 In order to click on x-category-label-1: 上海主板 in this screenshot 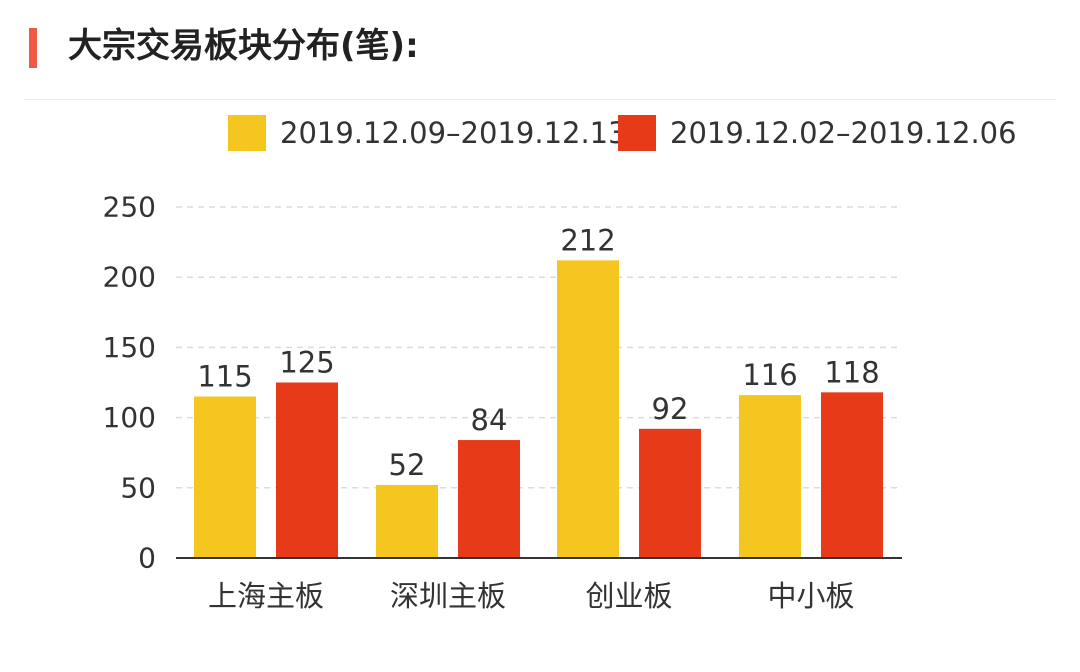, I will do `click(266, 596)`.